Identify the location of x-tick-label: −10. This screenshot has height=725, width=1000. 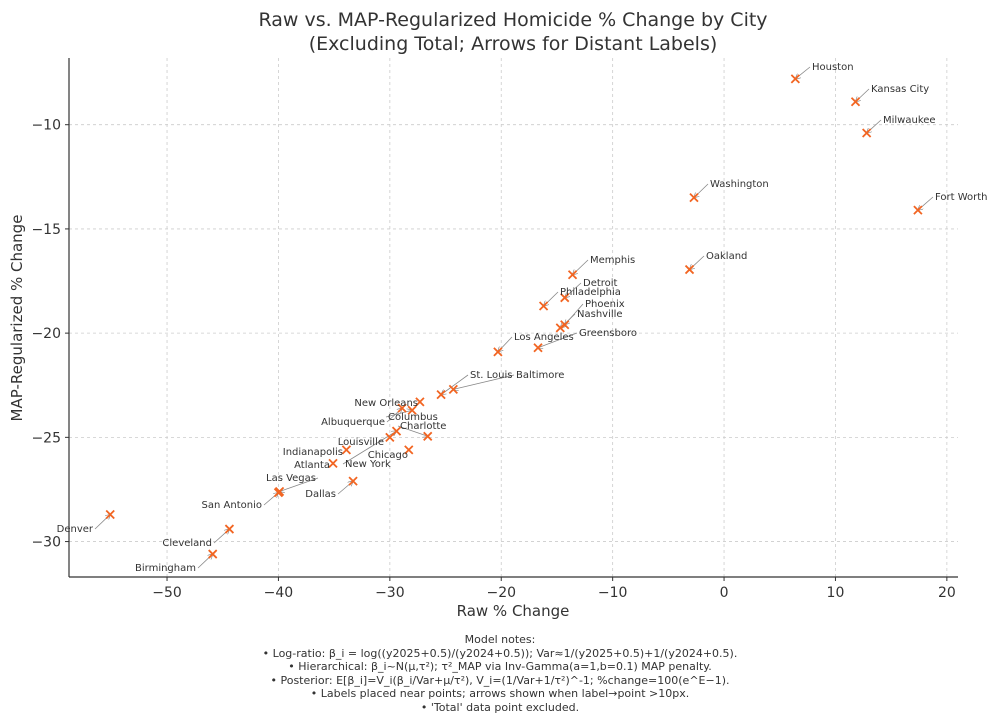
(613, 593).